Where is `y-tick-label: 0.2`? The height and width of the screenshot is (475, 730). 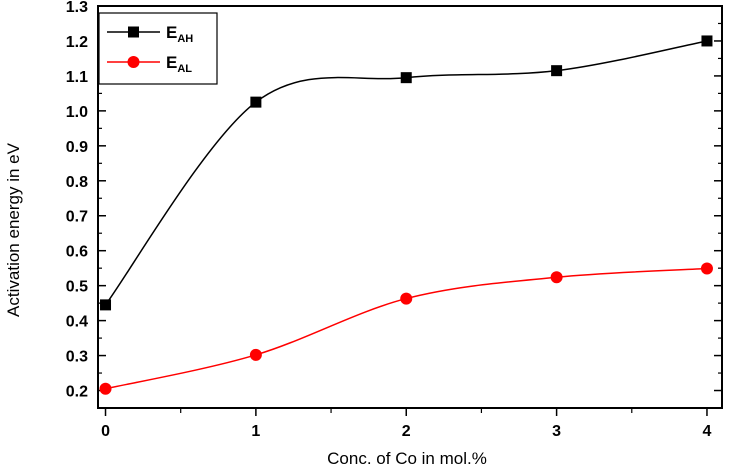 y-tick-label: 0.2 is located at coordinates (77, 392).